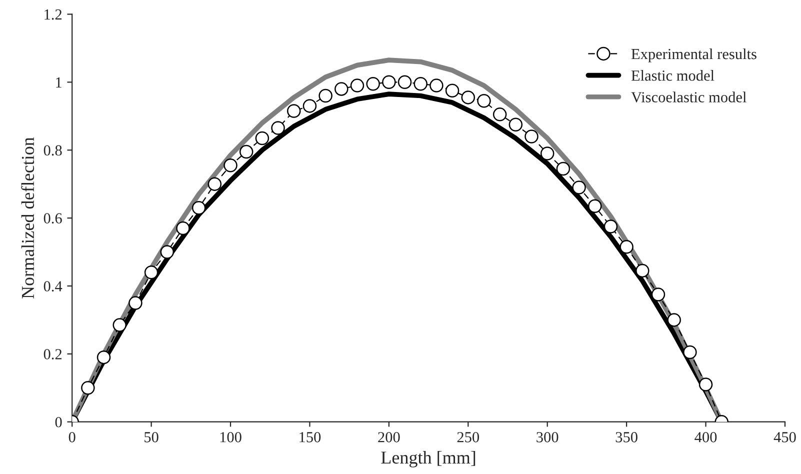 The image size is (801, 474). Describe the element at coordinates (53, 218) in the screenshot. I see `y-tick-label: 0.6` at that location.